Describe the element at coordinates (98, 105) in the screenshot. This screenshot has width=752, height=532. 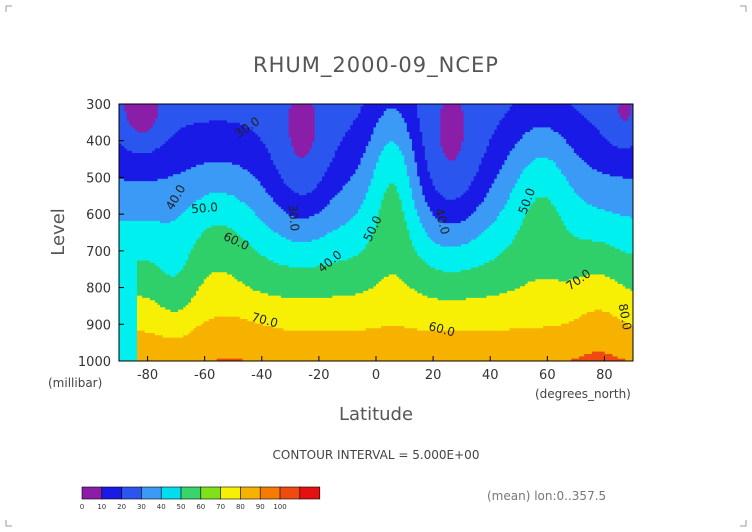
I see `y-tick-label: 300` at that location.